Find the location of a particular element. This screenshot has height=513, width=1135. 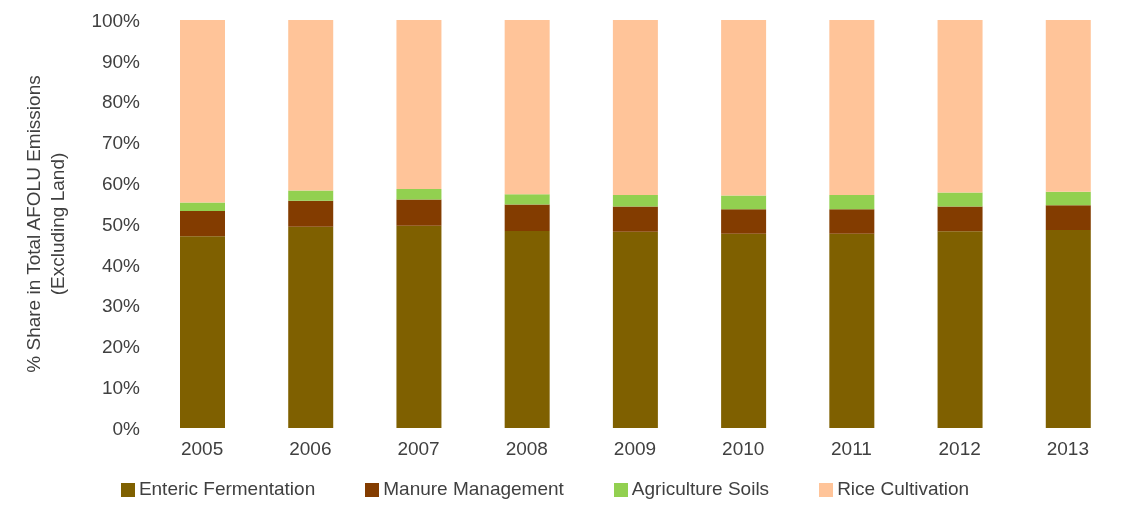

y-tick-label: 90% is located at coordinates (121, 61).